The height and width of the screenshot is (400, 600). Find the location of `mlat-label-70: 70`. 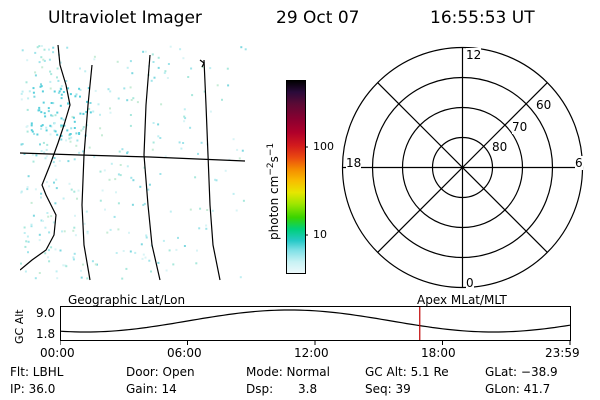

mlat-label-70: 70 is located at coordinates (520, 127).